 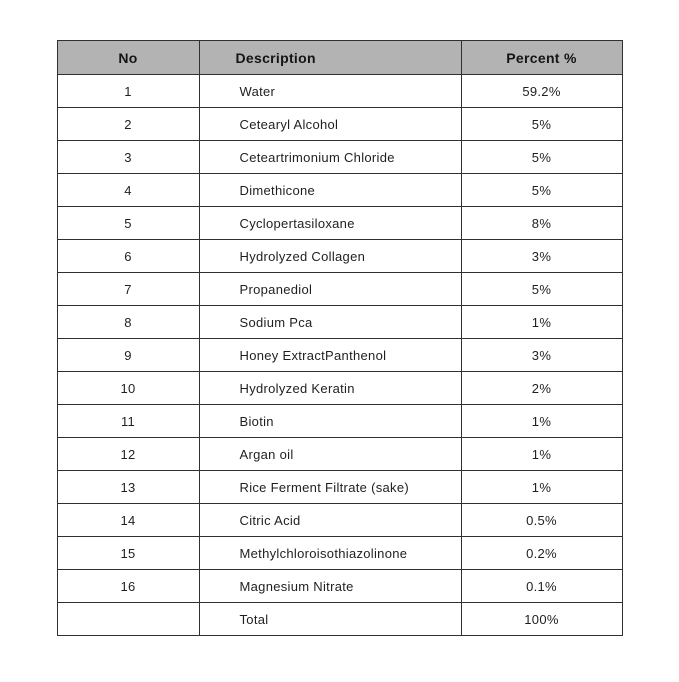 I want to click on table-row: 2 Cetearyl Alcohol 5%, so click(x=339, y=124).